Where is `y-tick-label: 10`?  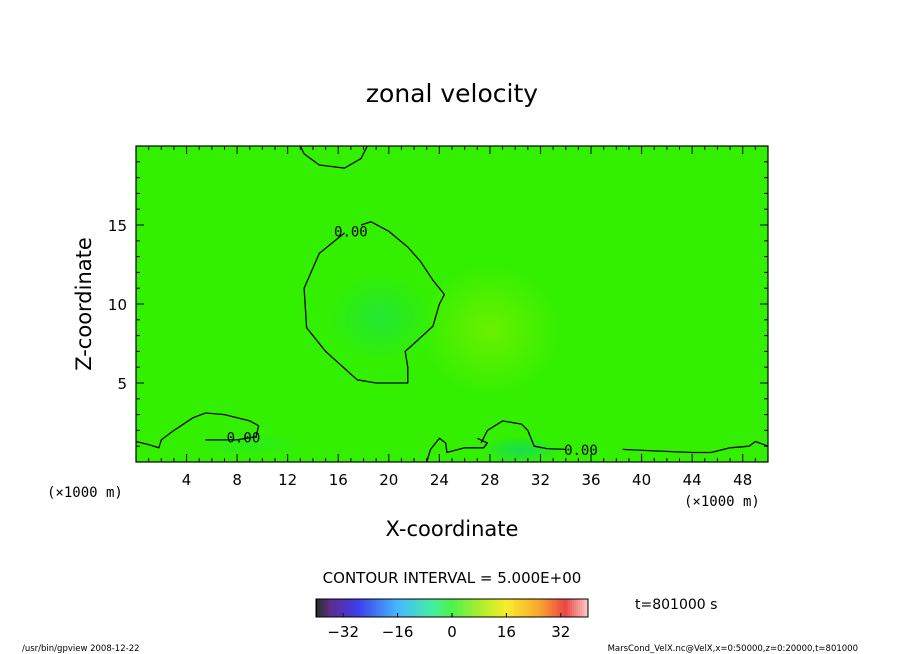 y-tick-label: 10 is located at coordinates (117, 305).